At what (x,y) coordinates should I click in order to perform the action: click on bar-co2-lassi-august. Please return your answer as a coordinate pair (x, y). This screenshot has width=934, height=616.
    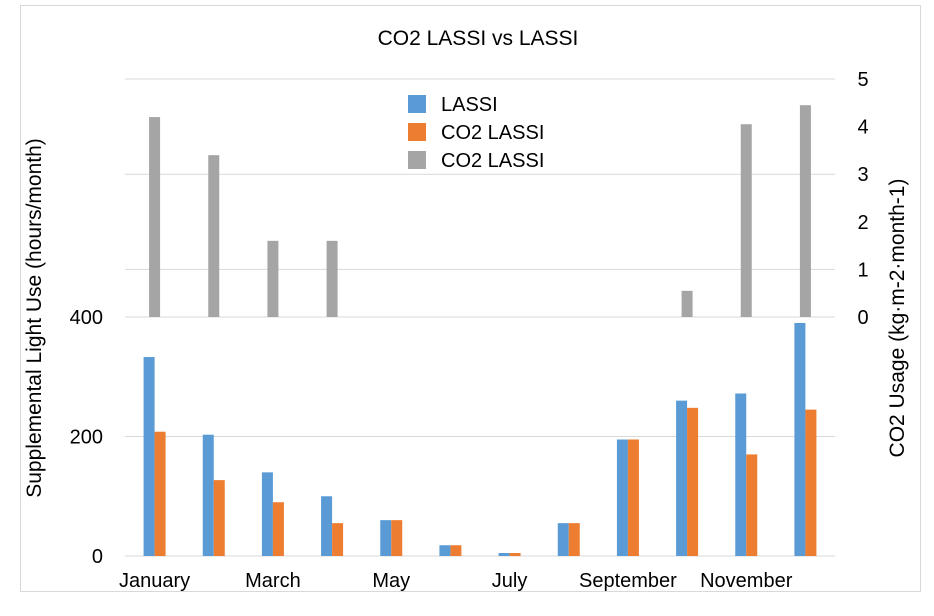
    Looking at the image, I should click on (574, 539).